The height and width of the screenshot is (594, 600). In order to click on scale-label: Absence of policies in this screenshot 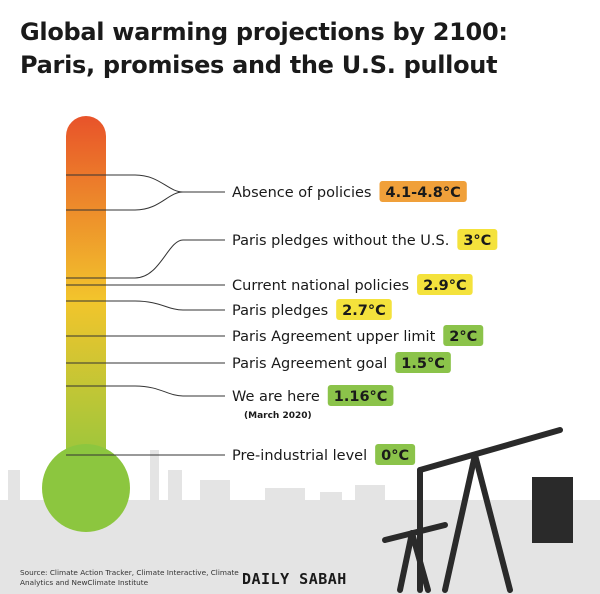, I will do `click(302, 193)`.